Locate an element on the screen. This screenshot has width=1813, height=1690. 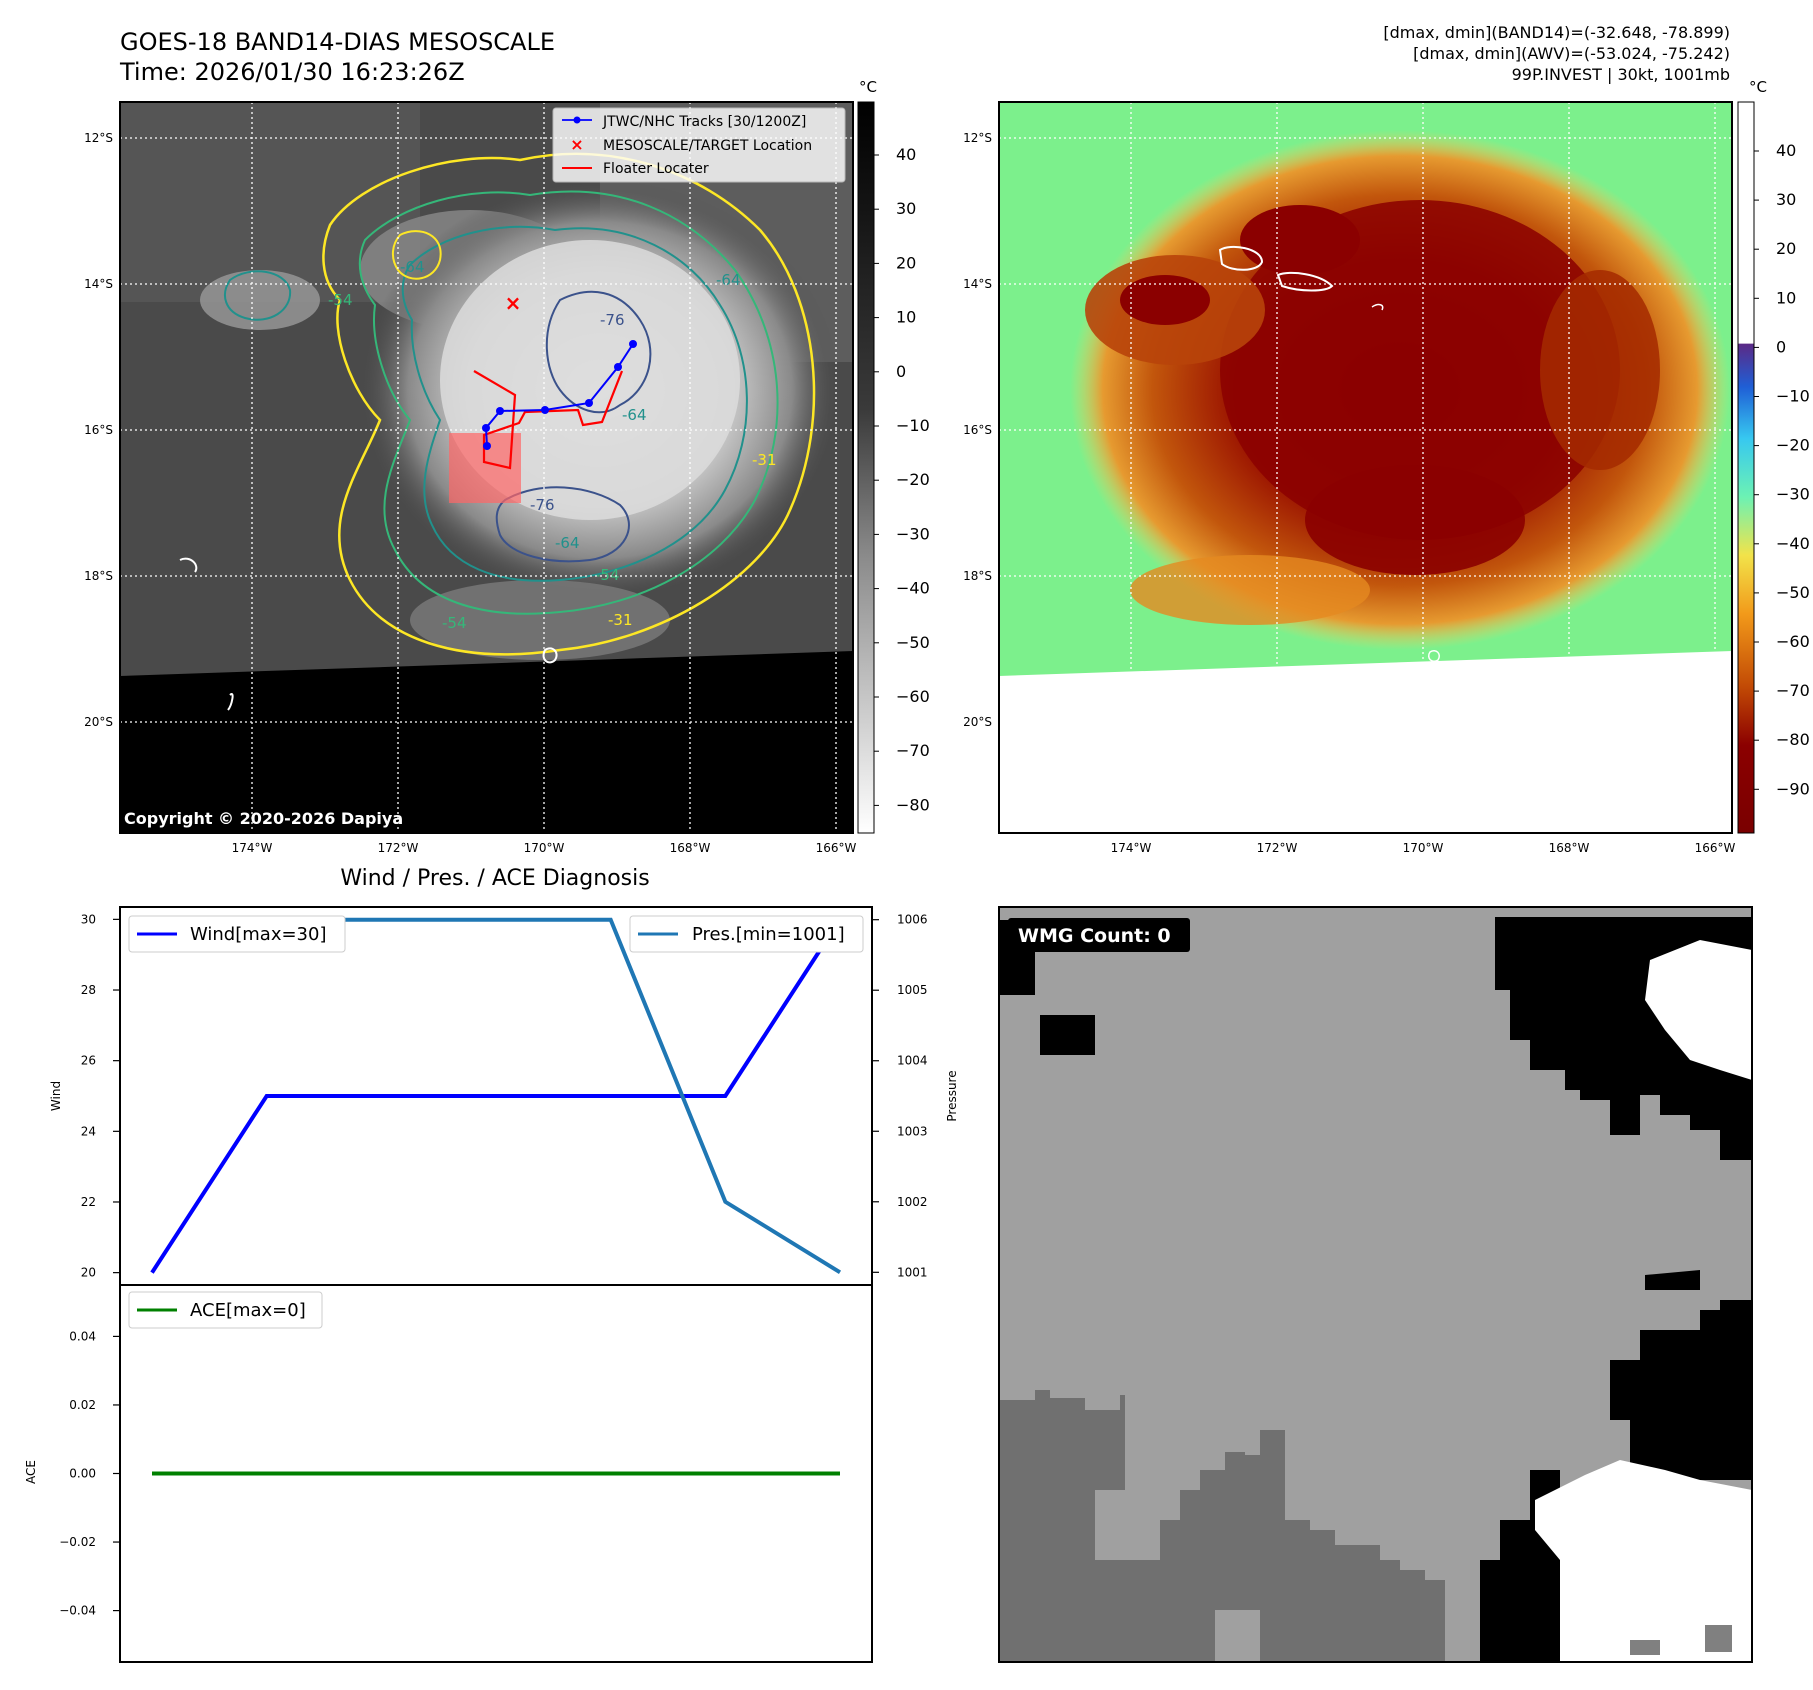
wind-tick-label: 26 is located at coordinates (88, 1061).